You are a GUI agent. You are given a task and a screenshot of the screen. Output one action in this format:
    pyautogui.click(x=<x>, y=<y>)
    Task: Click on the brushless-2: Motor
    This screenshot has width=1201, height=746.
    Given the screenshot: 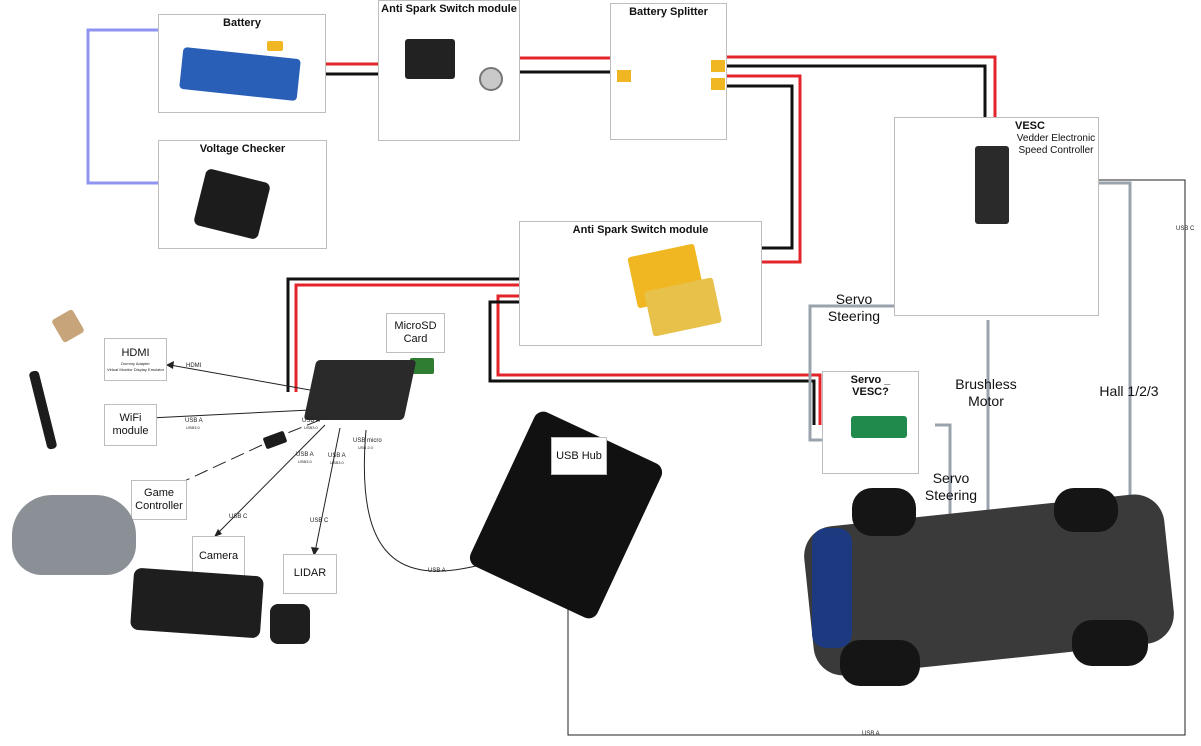 What is the action you would take?
    pyautogui.click(x=986, y=401)
    